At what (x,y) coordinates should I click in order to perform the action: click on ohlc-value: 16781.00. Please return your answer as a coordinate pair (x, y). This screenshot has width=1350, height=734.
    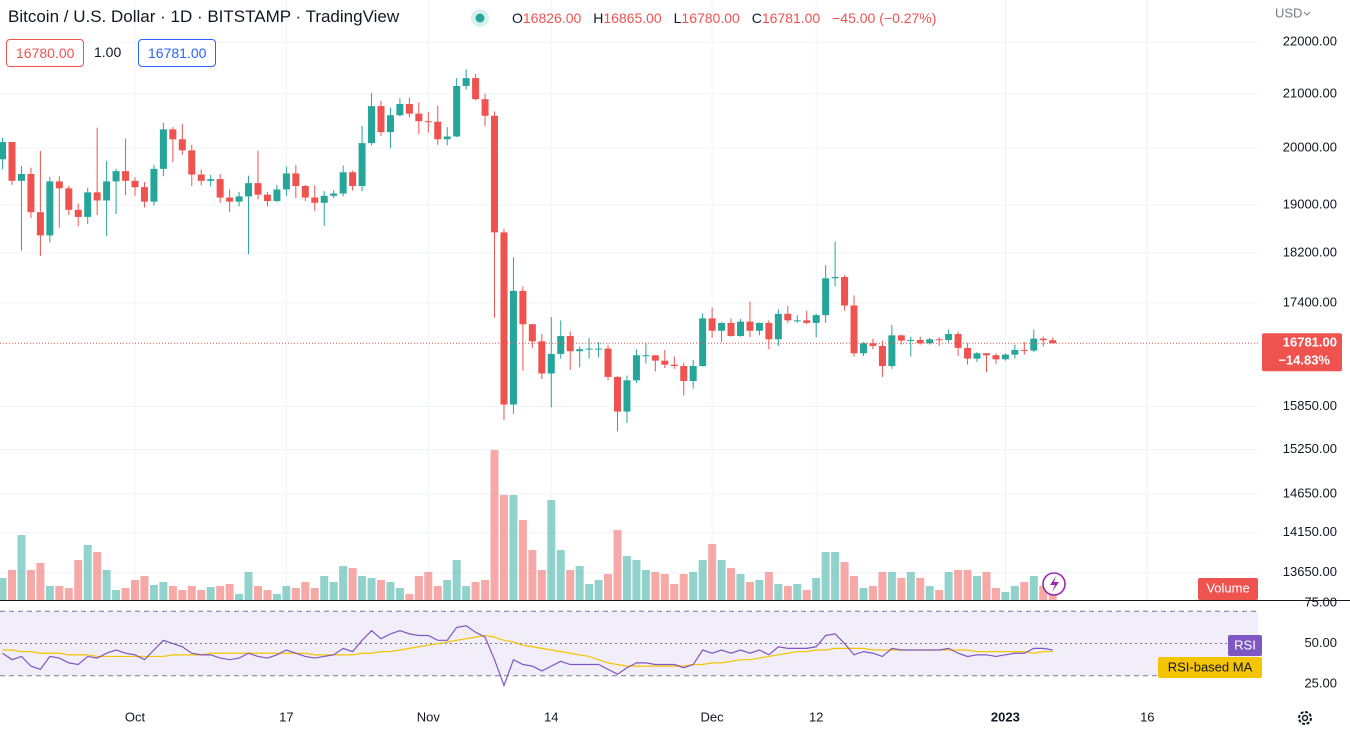
    Looking at the image, I should click on (791, 18).